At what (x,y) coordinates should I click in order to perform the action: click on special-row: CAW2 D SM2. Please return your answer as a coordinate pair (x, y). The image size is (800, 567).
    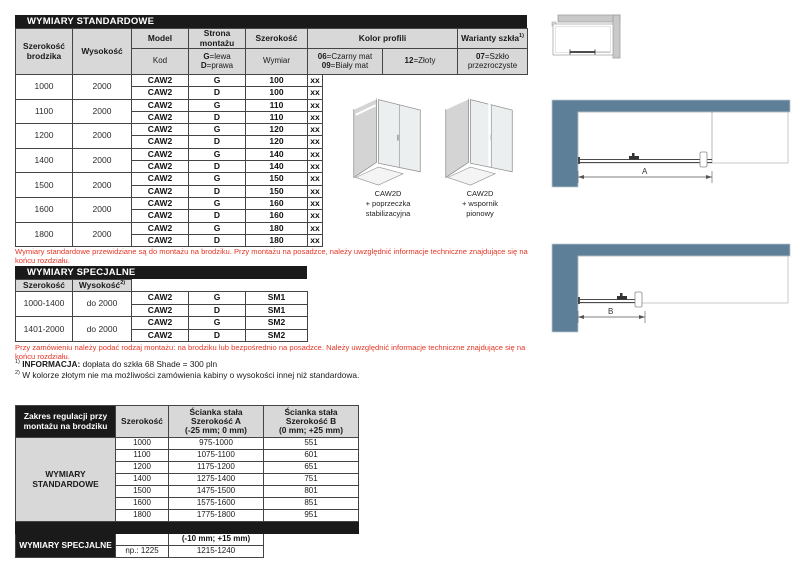
    Looking at the image, I should click on (162, 335).